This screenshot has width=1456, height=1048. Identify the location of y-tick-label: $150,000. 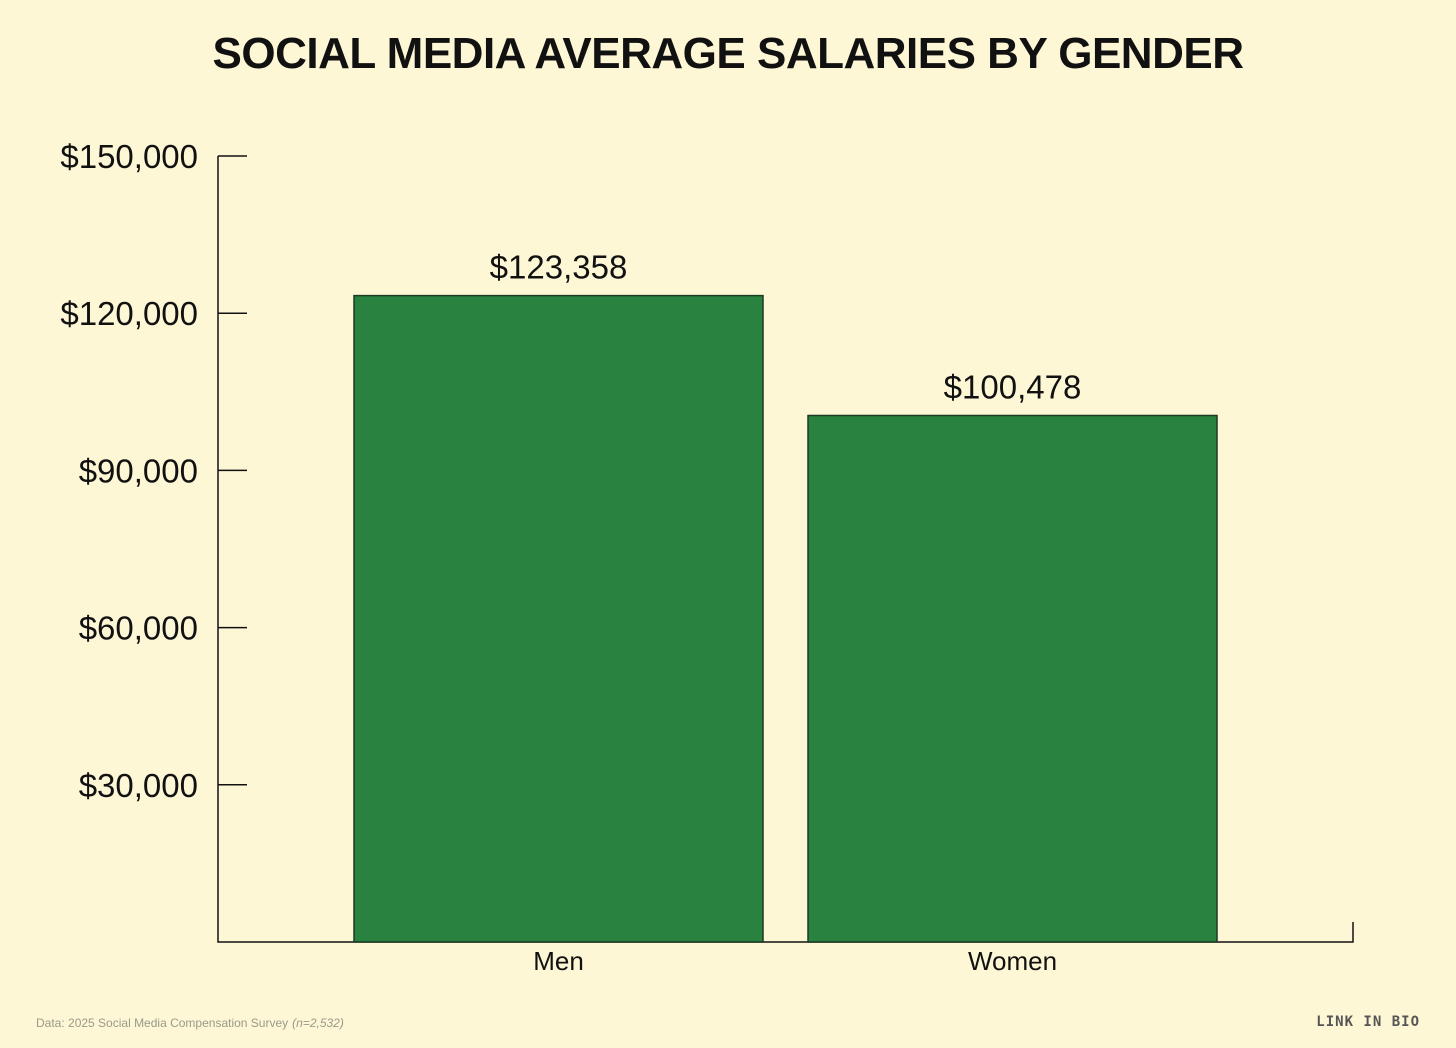
(129, 156).